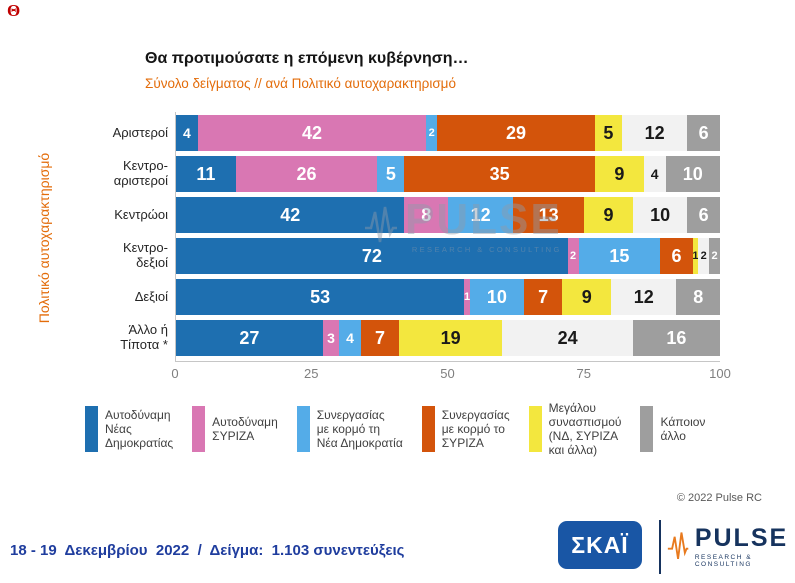  What do you see at coordinates (145, 255) in the screenshot?
I see `category-label: Κεντρο- δεξιοί` at bounding box center [145, 255].